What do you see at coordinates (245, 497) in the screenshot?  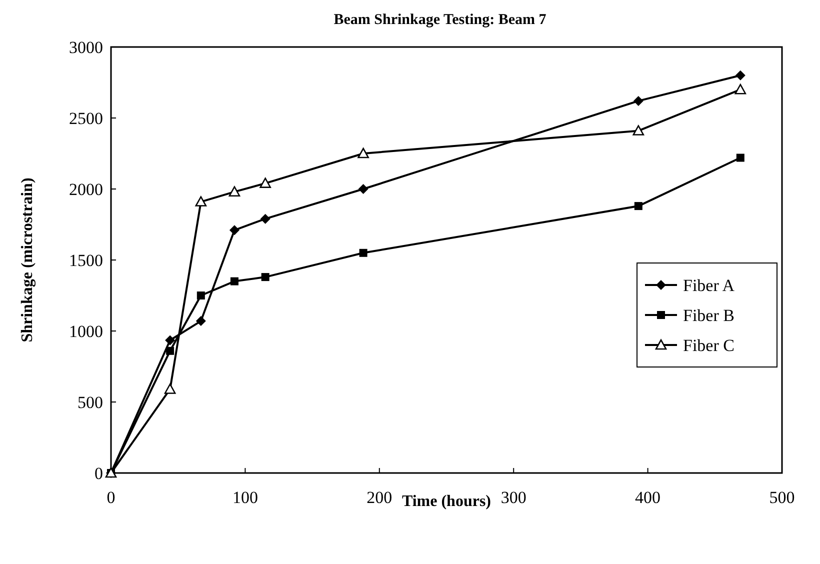 I see `x-tick-label: 100` at bounding box center [245, 497].